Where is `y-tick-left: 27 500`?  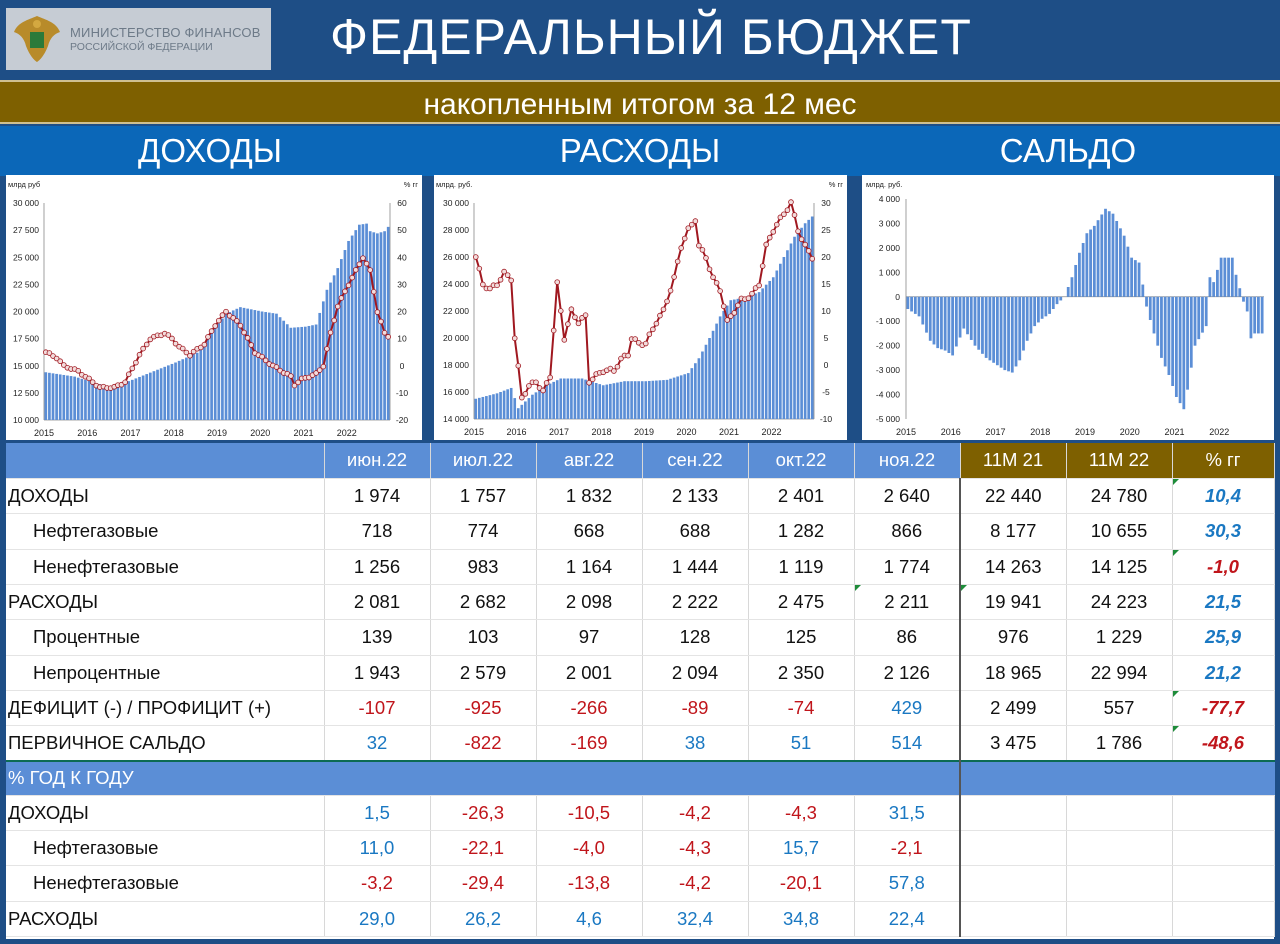 y-tick-left: 27 500 is located at coordinates (26, 230).